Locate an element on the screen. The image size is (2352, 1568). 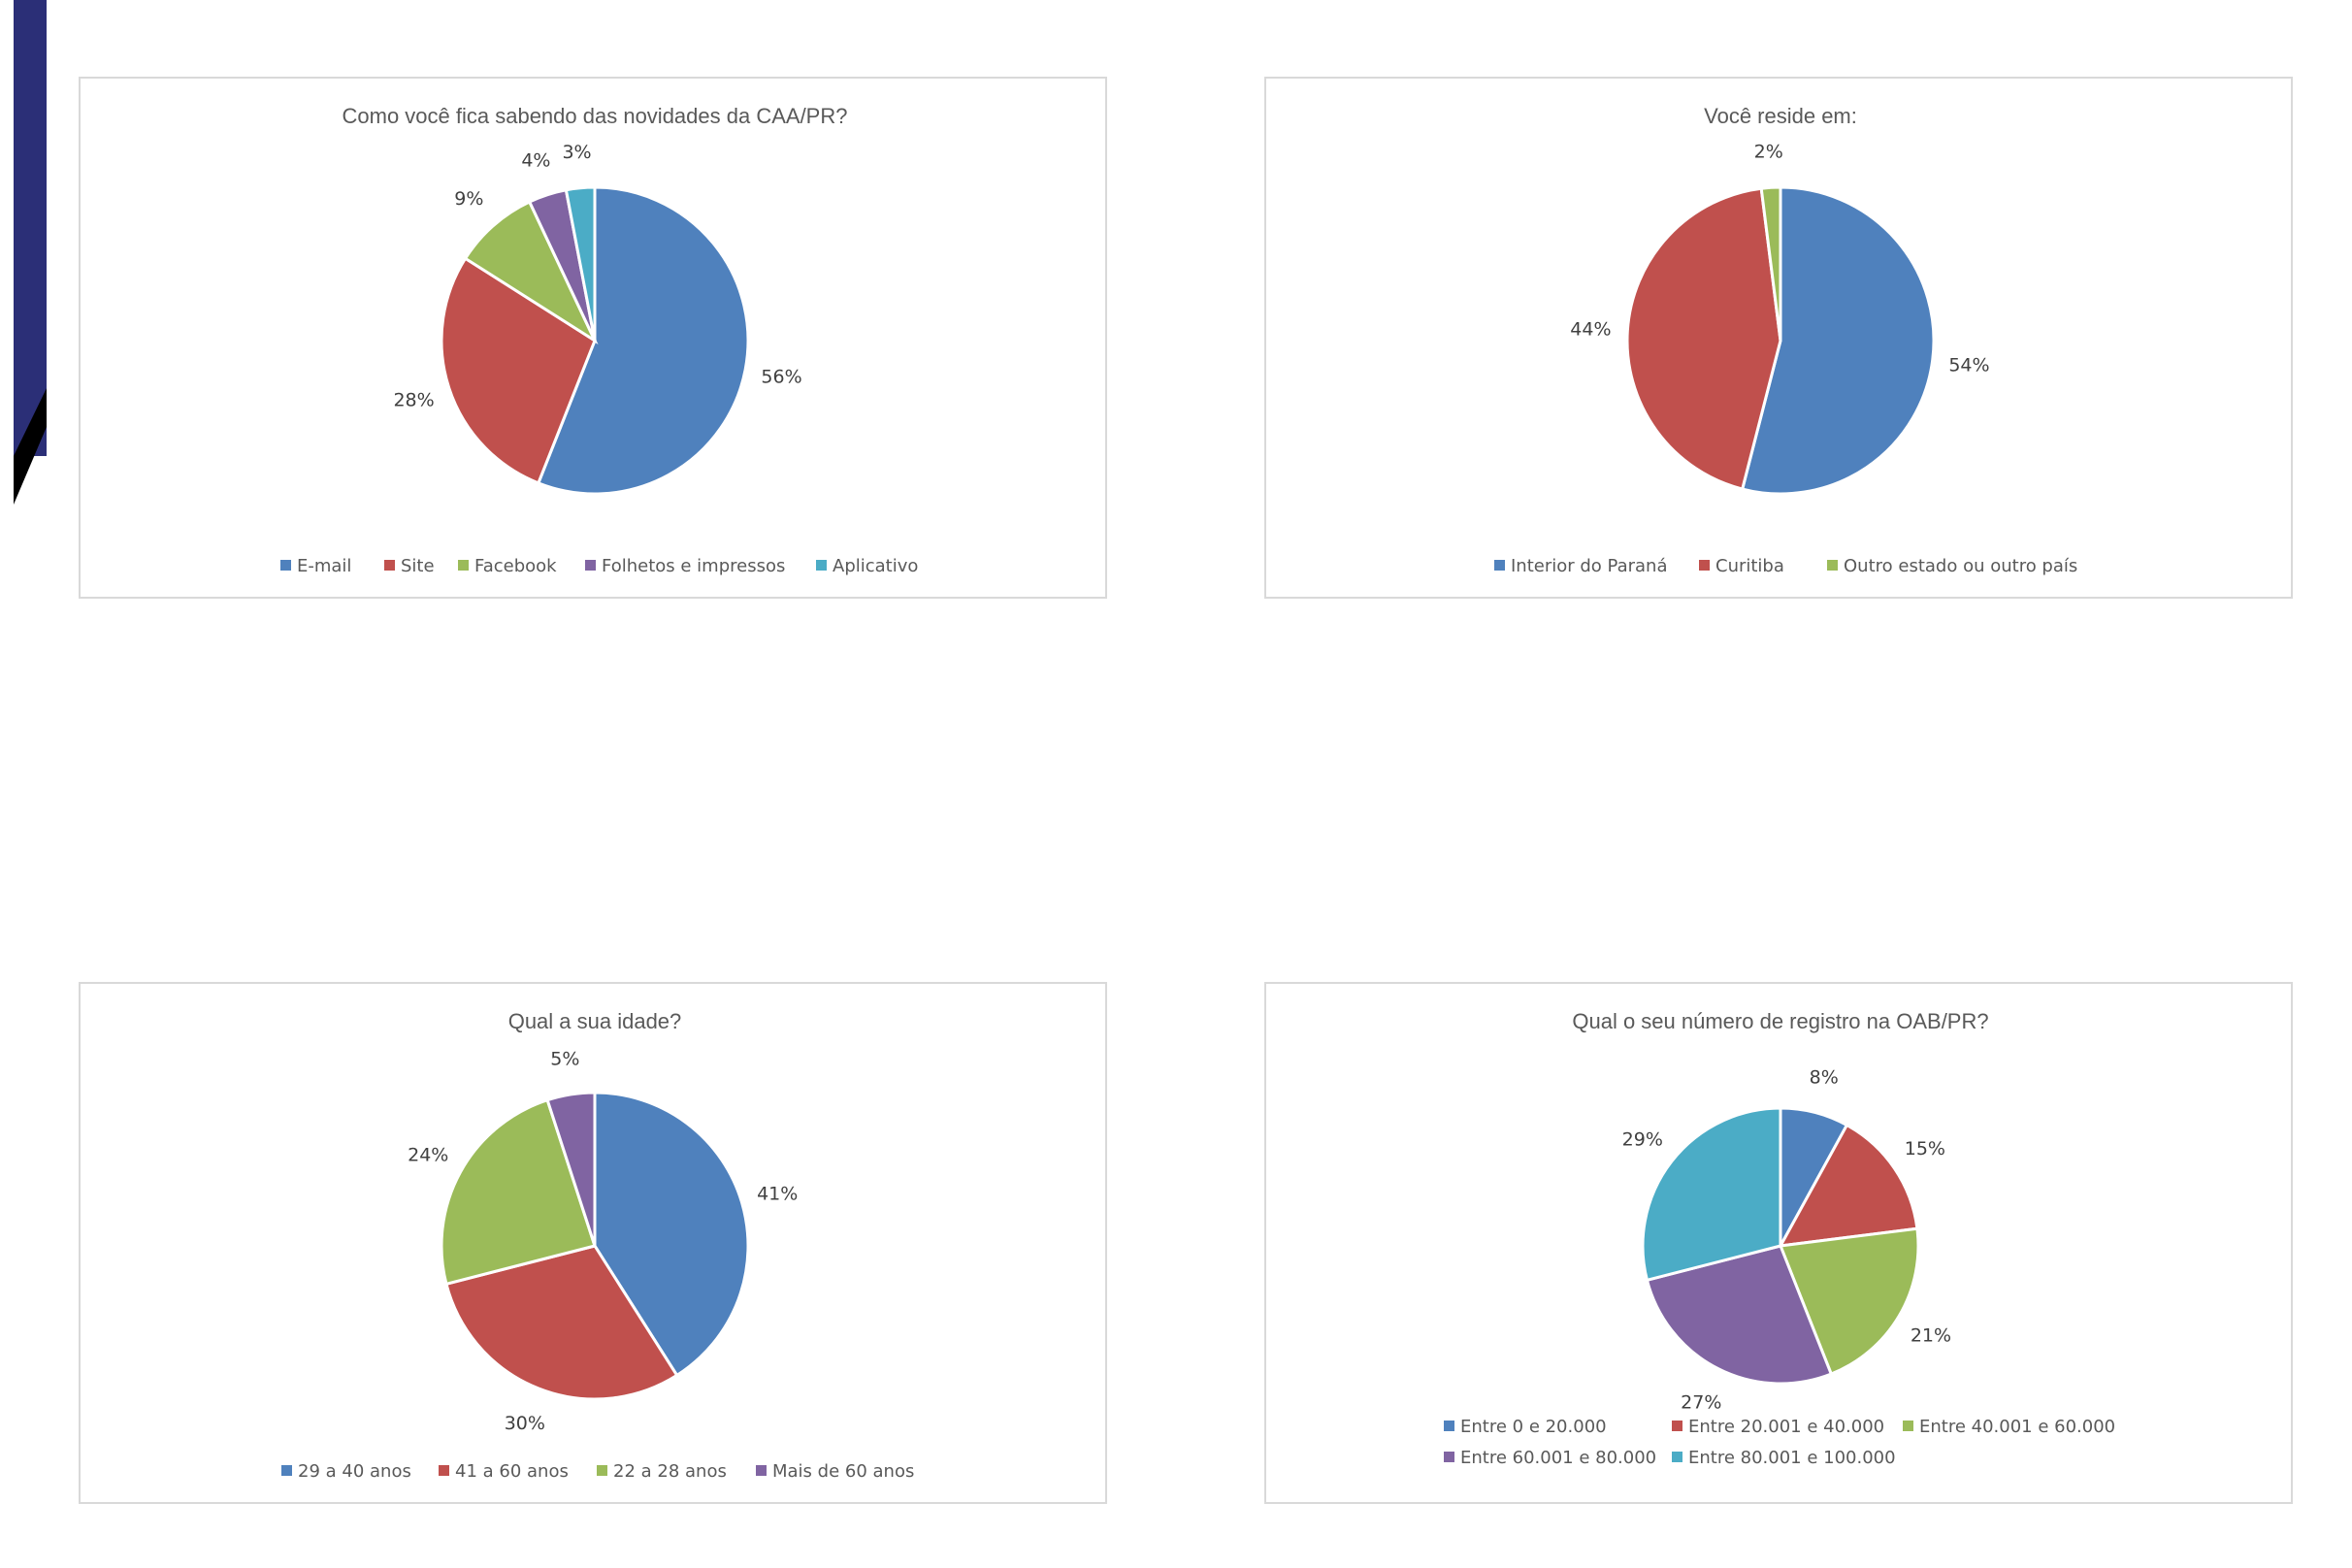
data-label: 15% is located at coordinates (1925, 1149).